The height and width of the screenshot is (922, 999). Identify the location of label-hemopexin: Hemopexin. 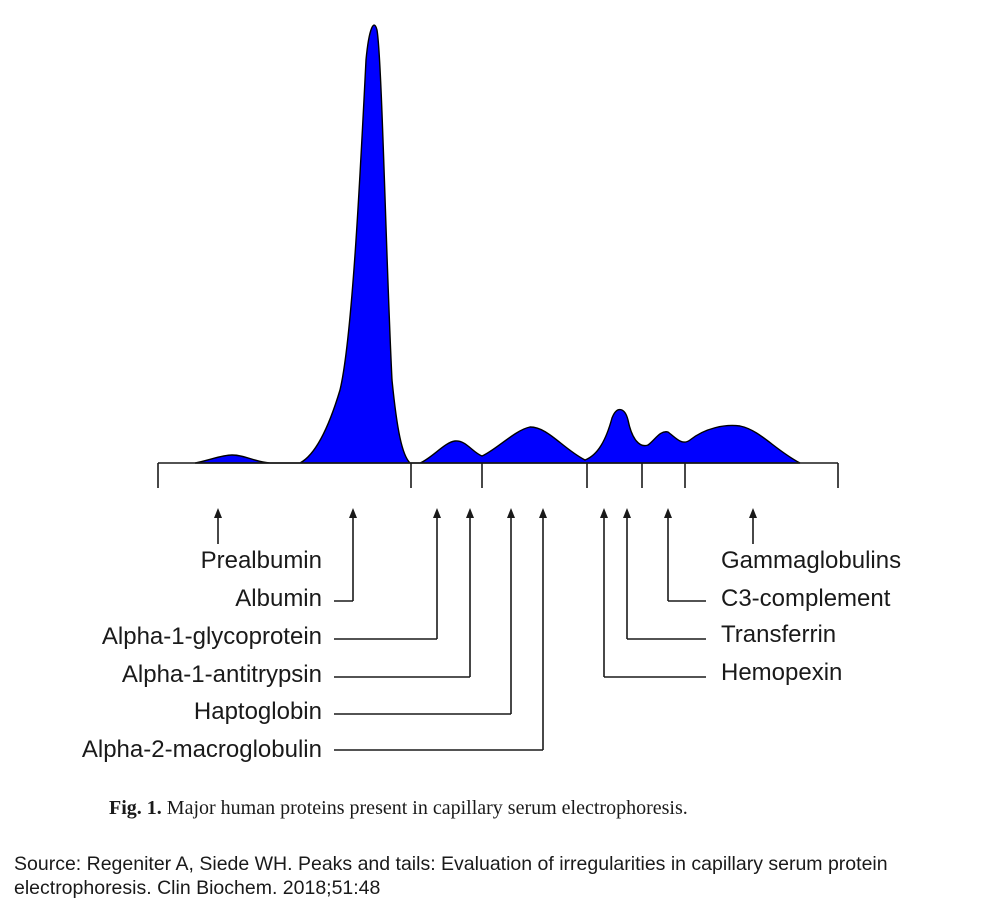
(781, 672).